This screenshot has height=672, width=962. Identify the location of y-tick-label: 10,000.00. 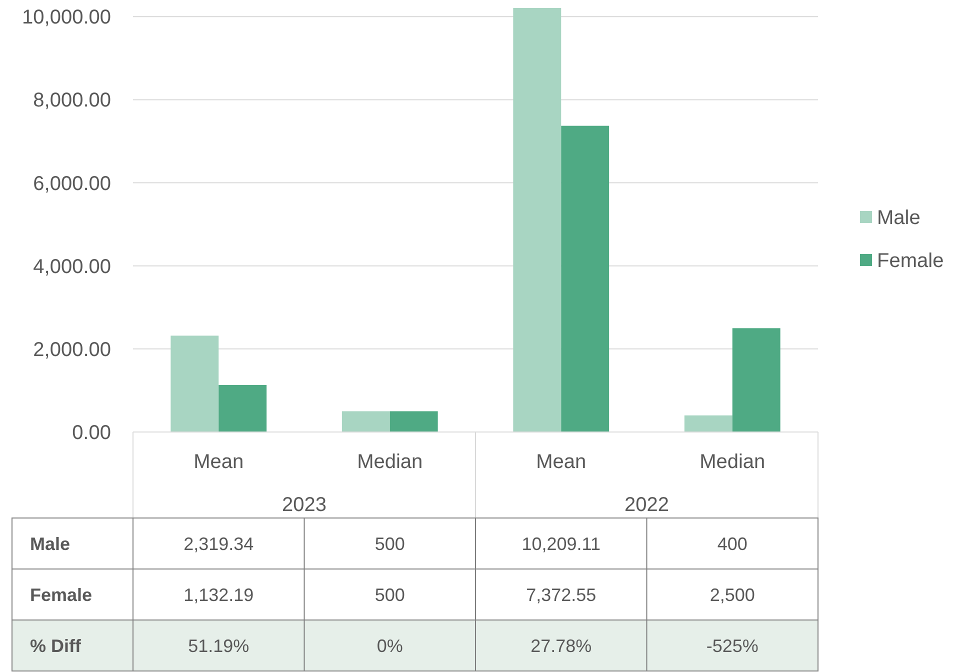
(66, 17).